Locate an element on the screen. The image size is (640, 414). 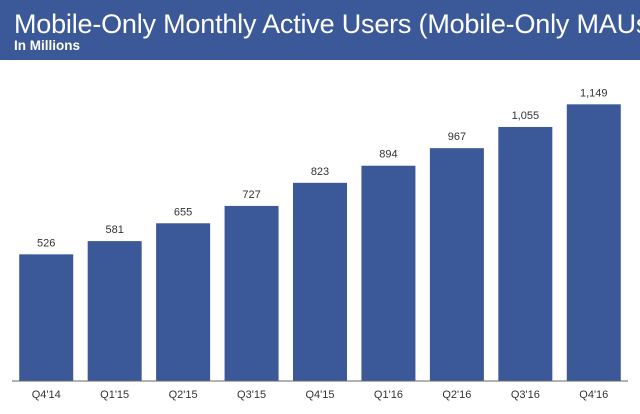
x-tick-label-4: Q4'15 is located at coordinates (319, 395).